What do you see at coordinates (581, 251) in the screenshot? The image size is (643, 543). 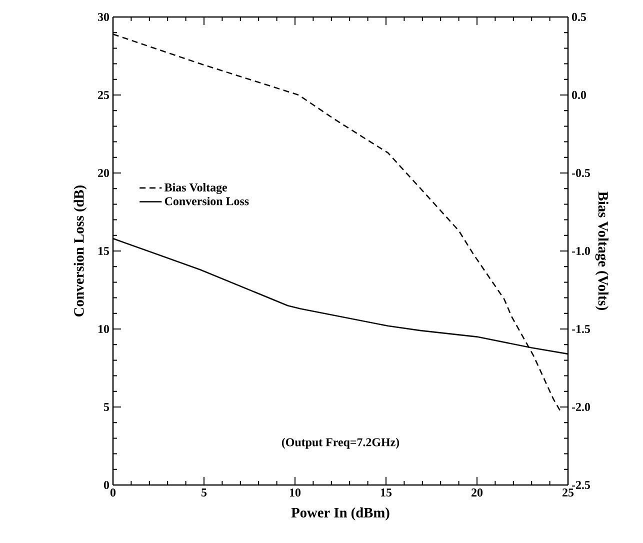 I see `y2-tick-label: -1.0` at bounding box center [581, 251].